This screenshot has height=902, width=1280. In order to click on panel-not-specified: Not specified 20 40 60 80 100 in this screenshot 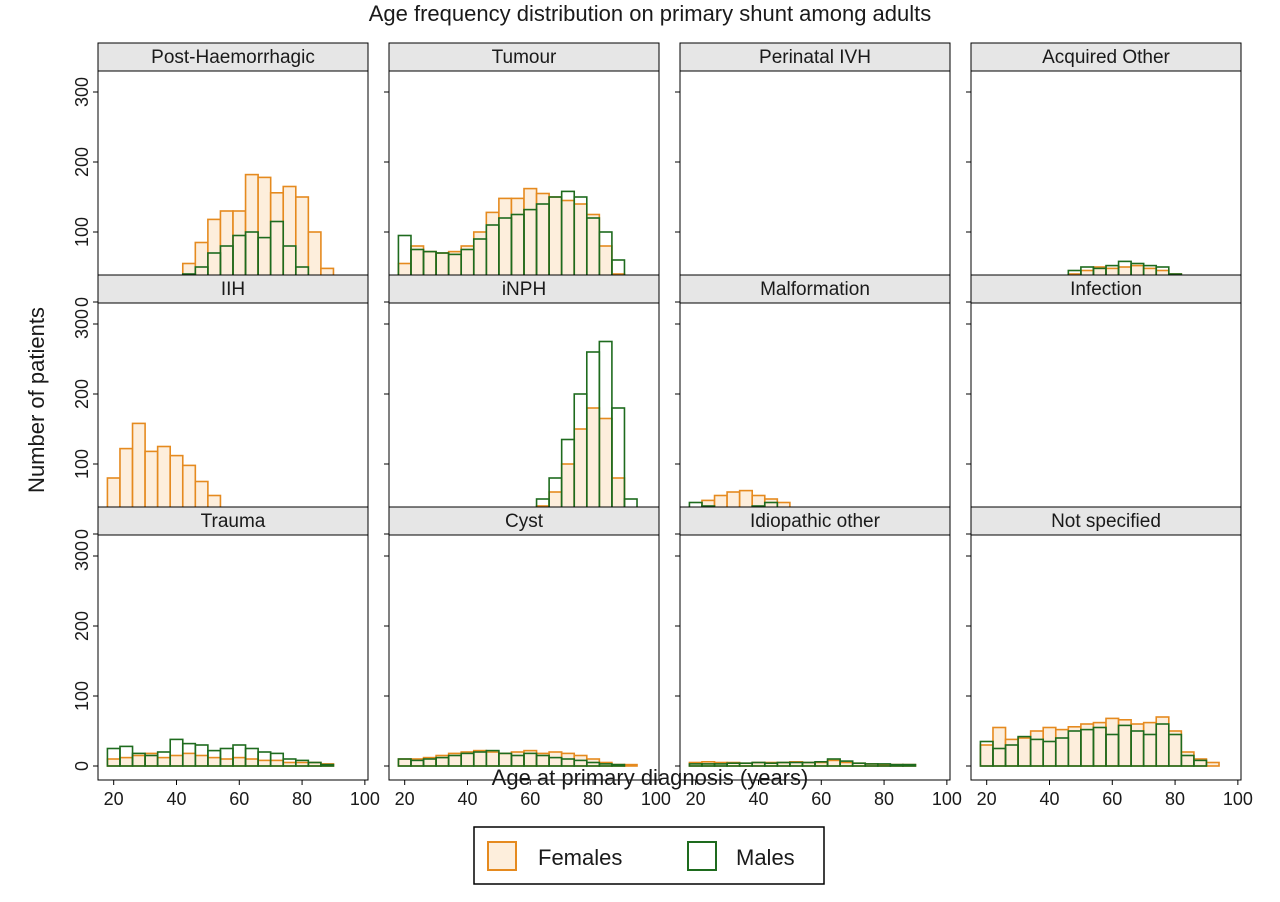, I will do `click(1111, 657)`.